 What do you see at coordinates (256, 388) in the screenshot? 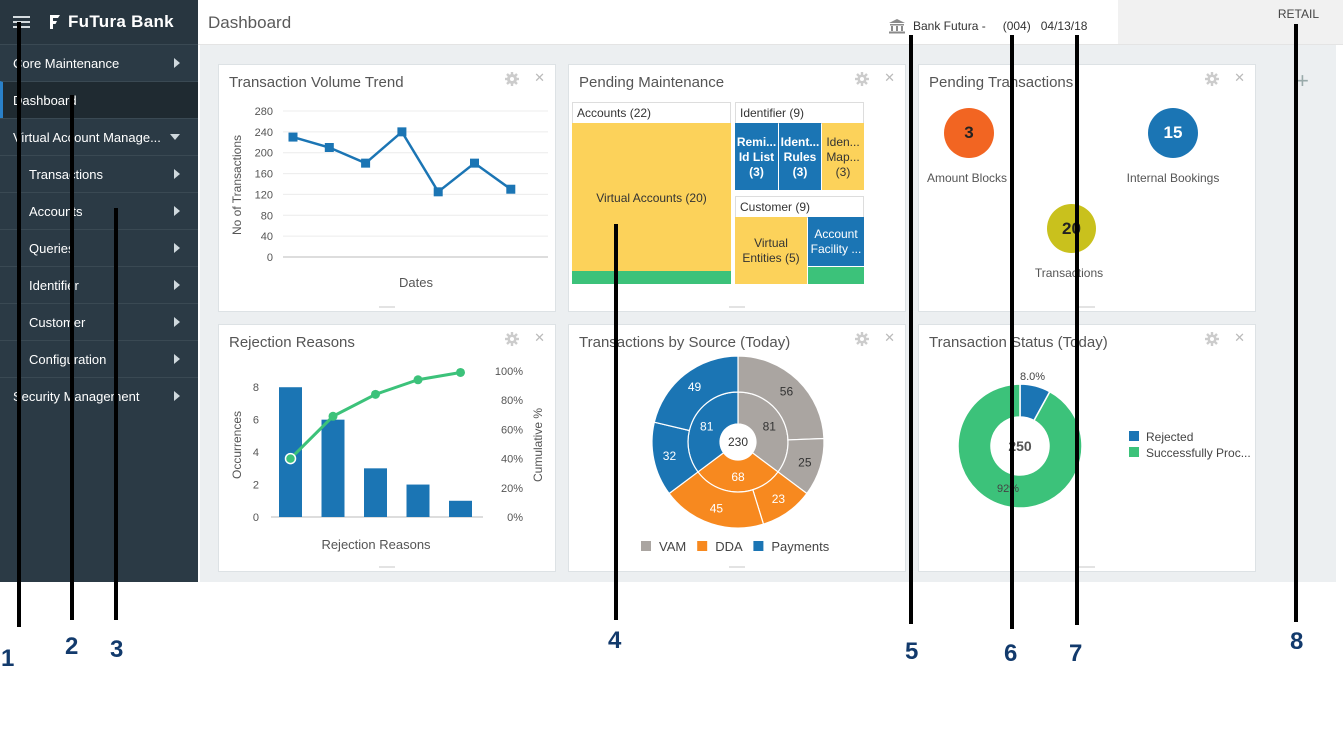
I see `y-tick-label: 8` at bounding box center [256, 388].